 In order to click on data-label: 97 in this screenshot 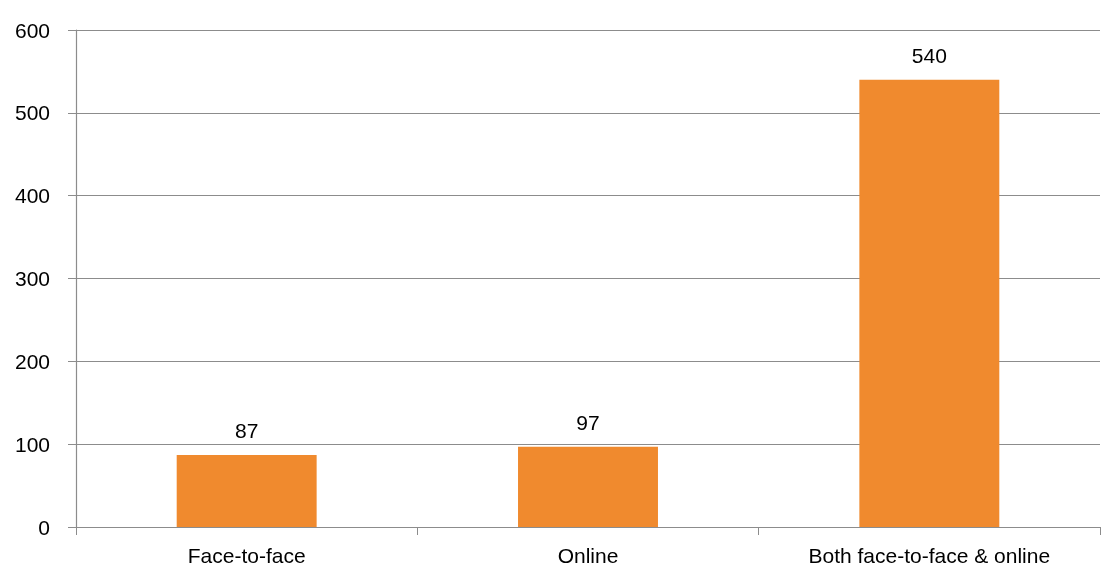, I will do `click(588, 422)`.